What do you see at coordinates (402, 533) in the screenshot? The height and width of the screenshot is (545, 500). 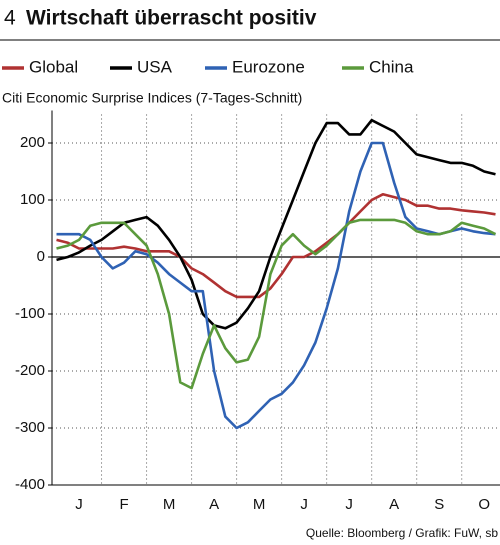 I see `source: Quelle: Bloomberg / Grafik: FuW, sb` at bounding box center [402, 533].